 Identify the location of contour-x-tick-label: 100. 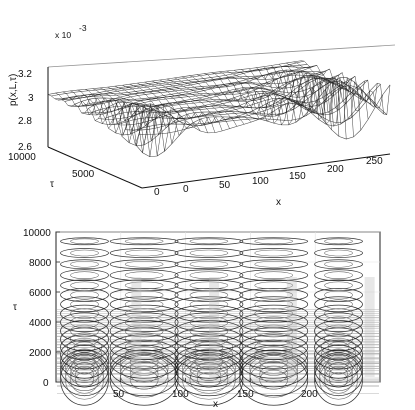
(180, 394).